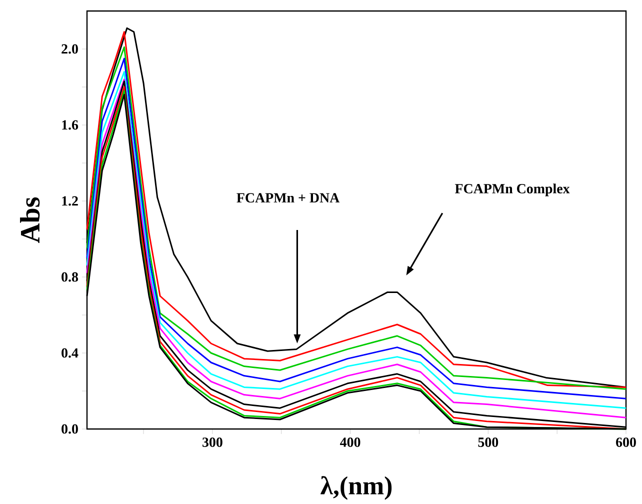 This screenshot has width=642, height=504. What do you see at coordinates (30, 220) in the screenshot?
I see `y-axis-title: Abs` at bounding box center [30, 220].